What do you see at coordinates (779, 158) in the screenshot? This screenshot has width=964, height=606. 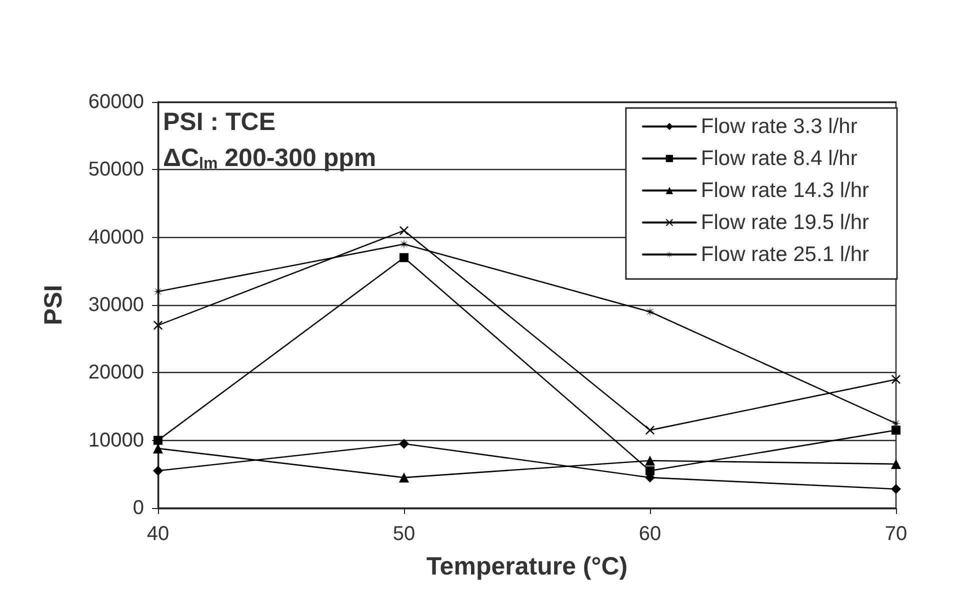 I see `legend-label: Flow rate 8.4 l/hr` at bounding box center [779, 158].